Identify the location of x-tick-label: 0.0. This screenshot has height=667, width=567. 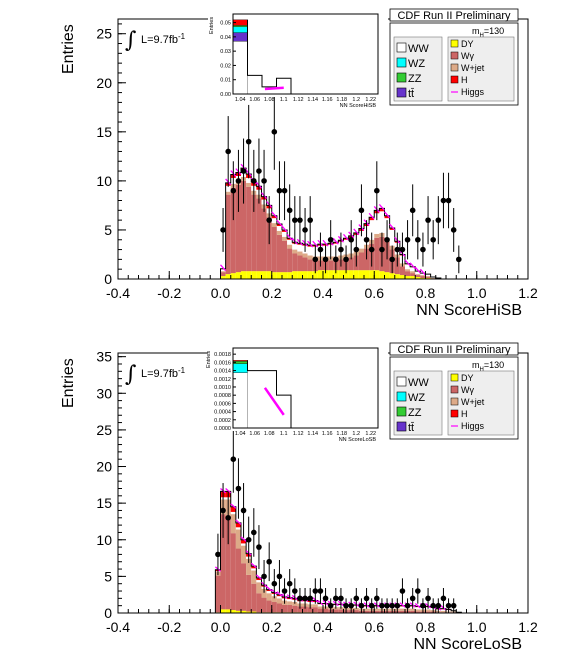
(221, 627).